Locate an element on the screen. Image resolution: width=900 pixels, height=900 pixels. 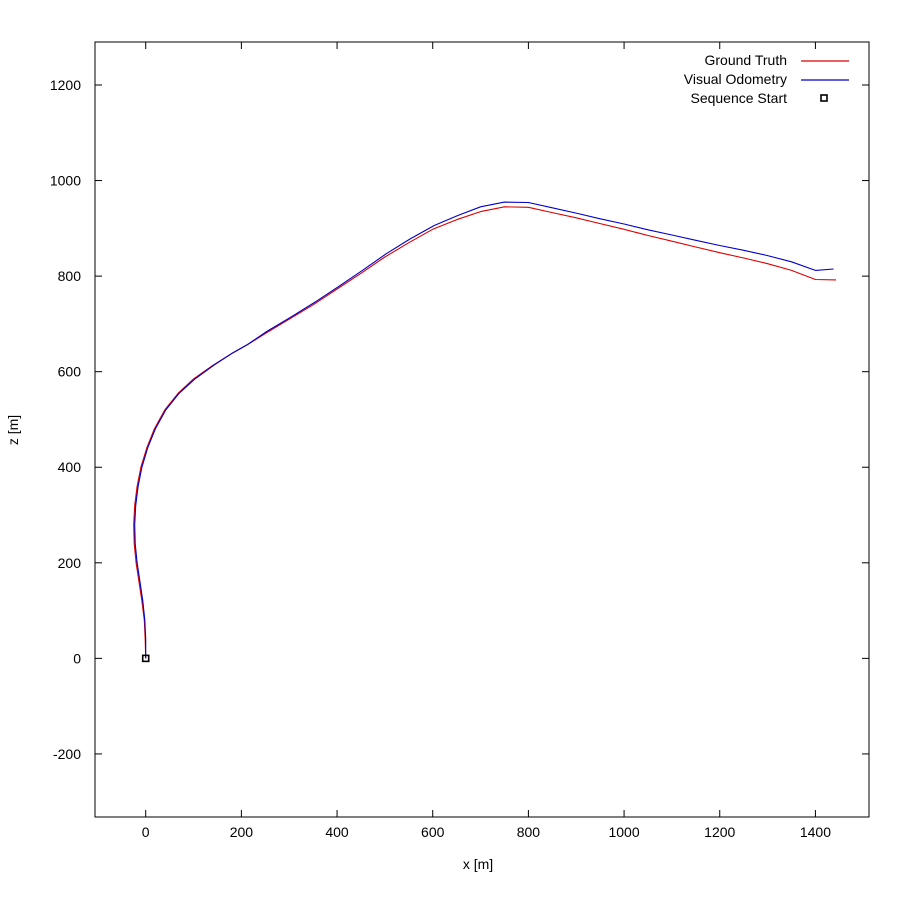
x-axis-label: x [m] is located at coordinates (478, 864).